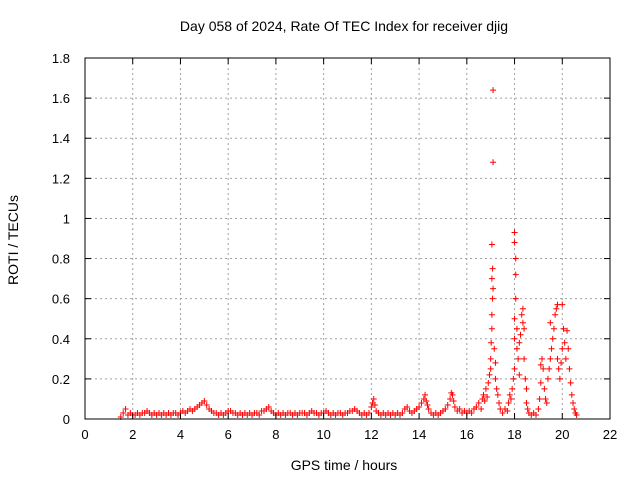 This screenshot has width=640, height=480. I want to click on x-tick-label: 4, so click(180, 434).